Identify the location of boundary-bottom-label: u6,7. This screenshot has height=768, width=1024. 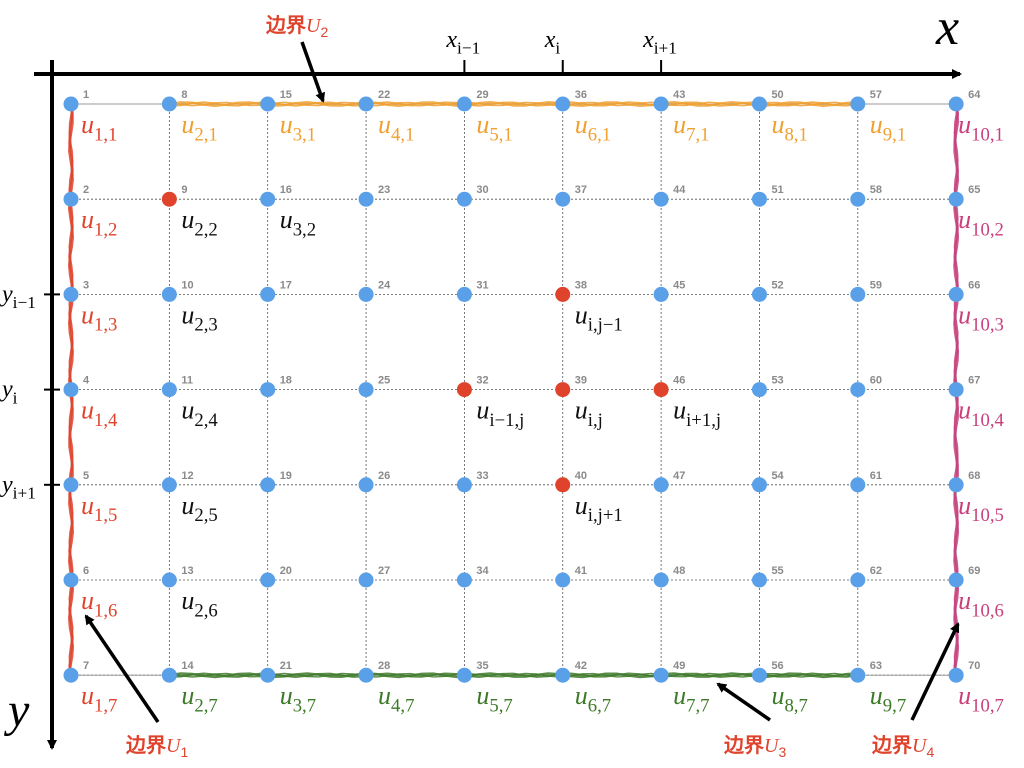
(593, 698).